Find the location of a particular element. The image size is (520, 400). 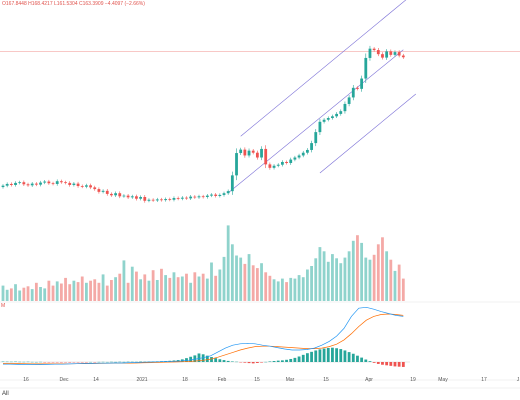

channel-line is located at coordinates (315, 121).